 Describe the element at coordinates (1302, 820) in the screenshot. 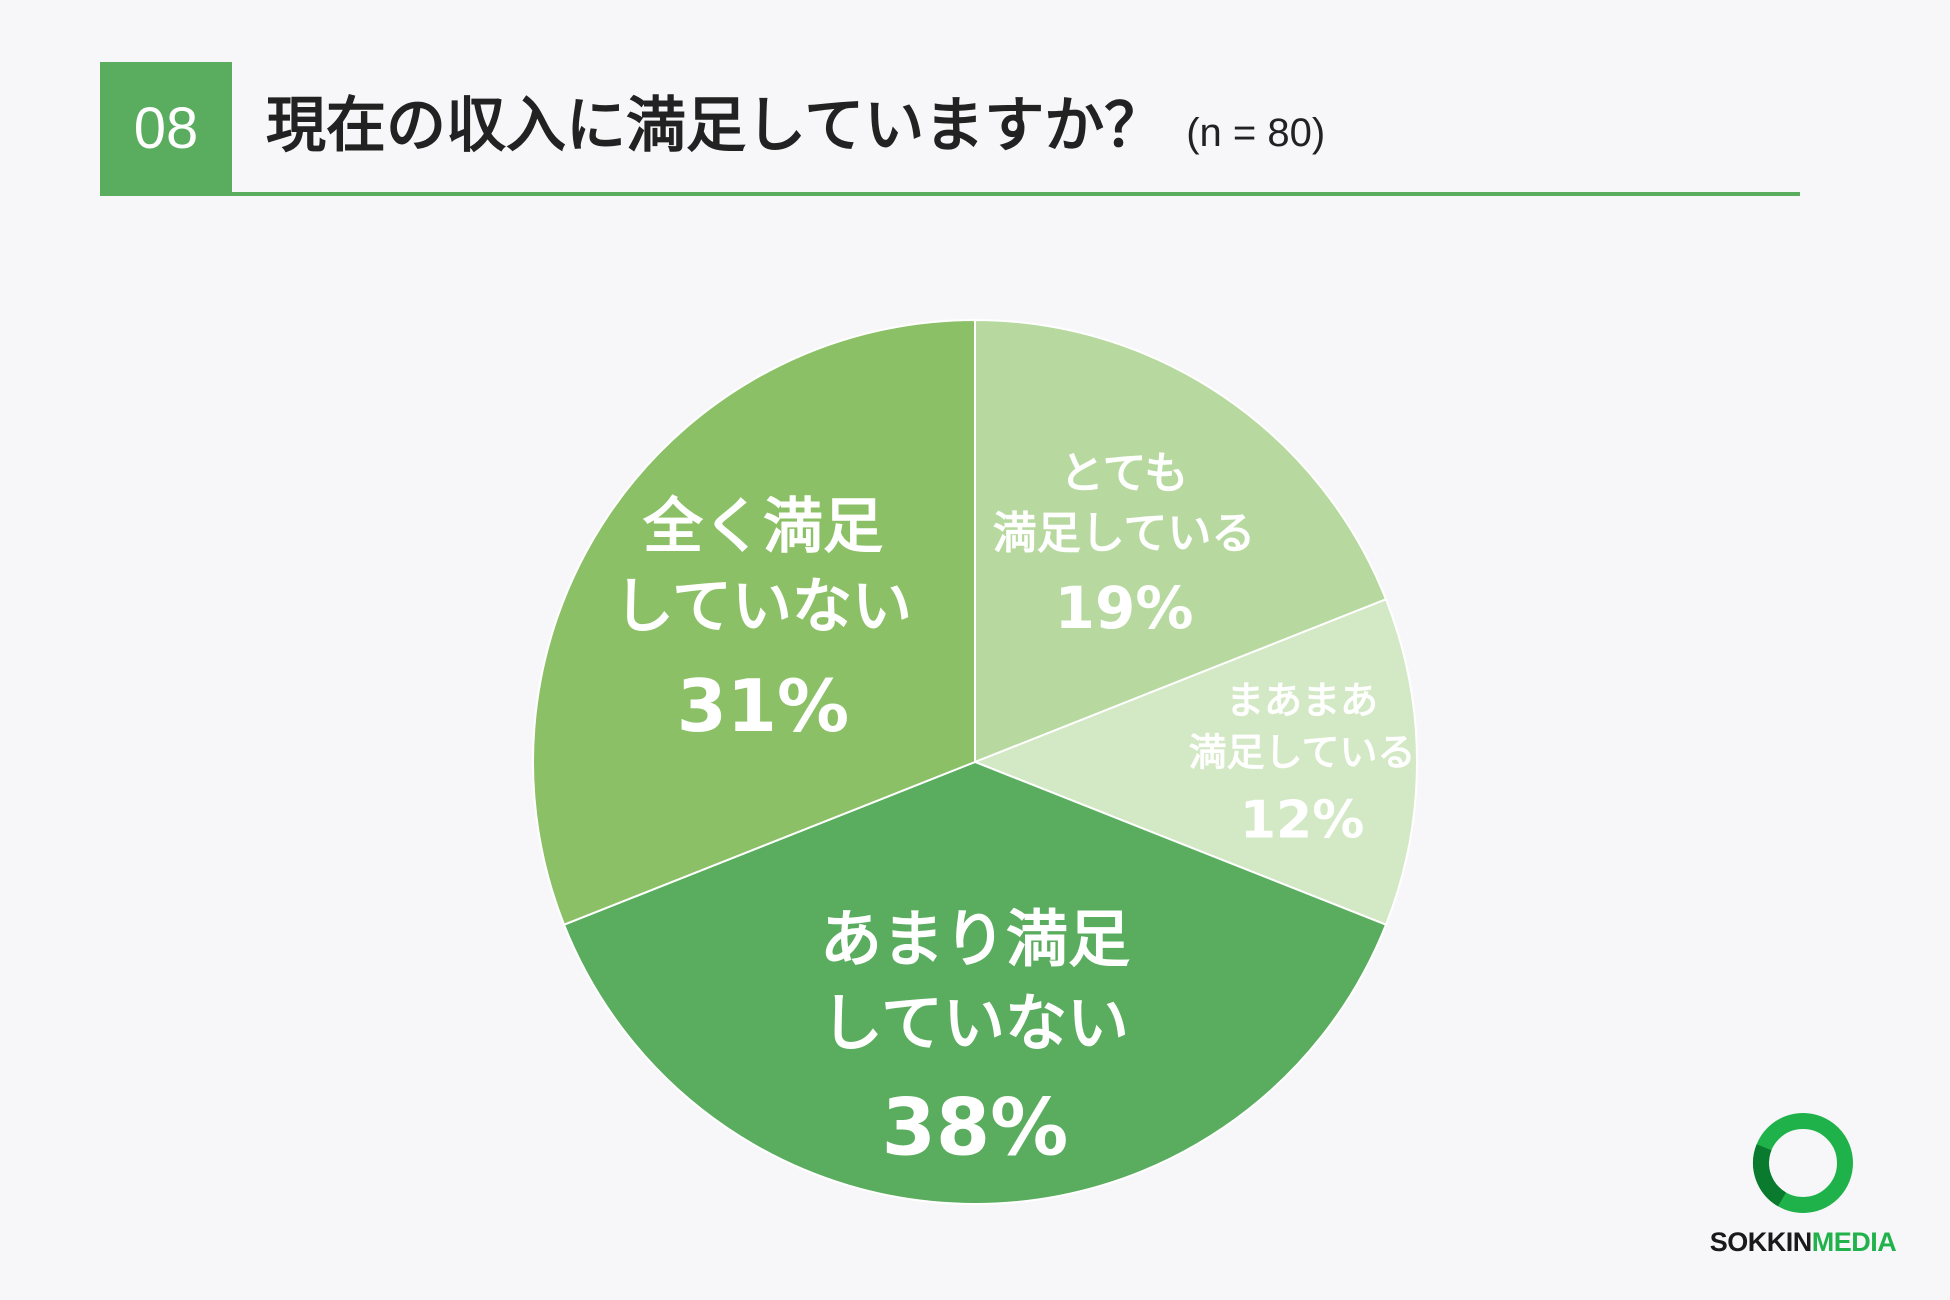

I see `slice-value-2: 12%` at that location.